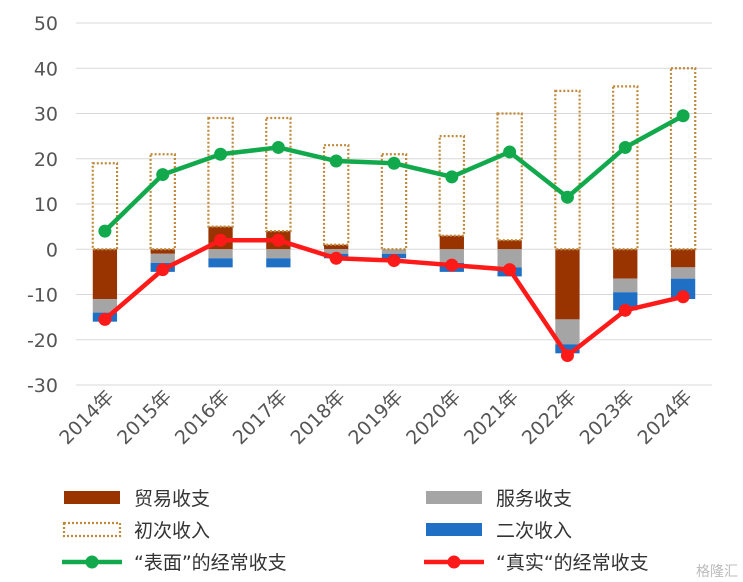  Describe the element at coordinates (375, 417) in the screenshot. I see `x-tick-label: 2019年` at that location.